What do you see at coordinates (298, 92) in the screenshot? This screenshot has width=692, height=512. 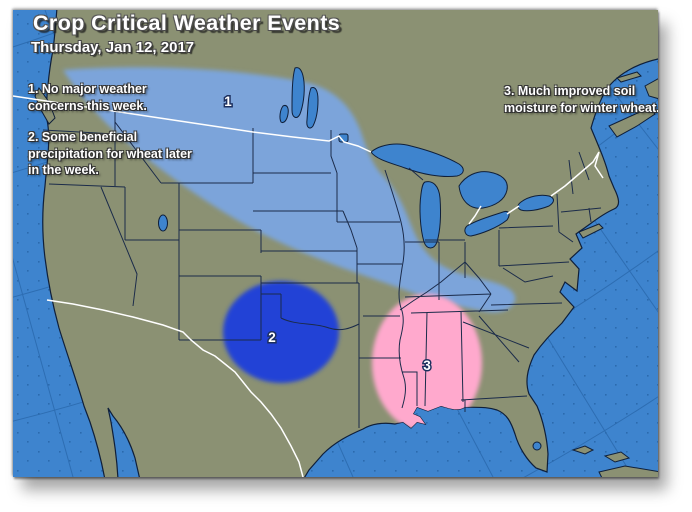 I see `lake-winnipeg` at bounding box center [298, 92].